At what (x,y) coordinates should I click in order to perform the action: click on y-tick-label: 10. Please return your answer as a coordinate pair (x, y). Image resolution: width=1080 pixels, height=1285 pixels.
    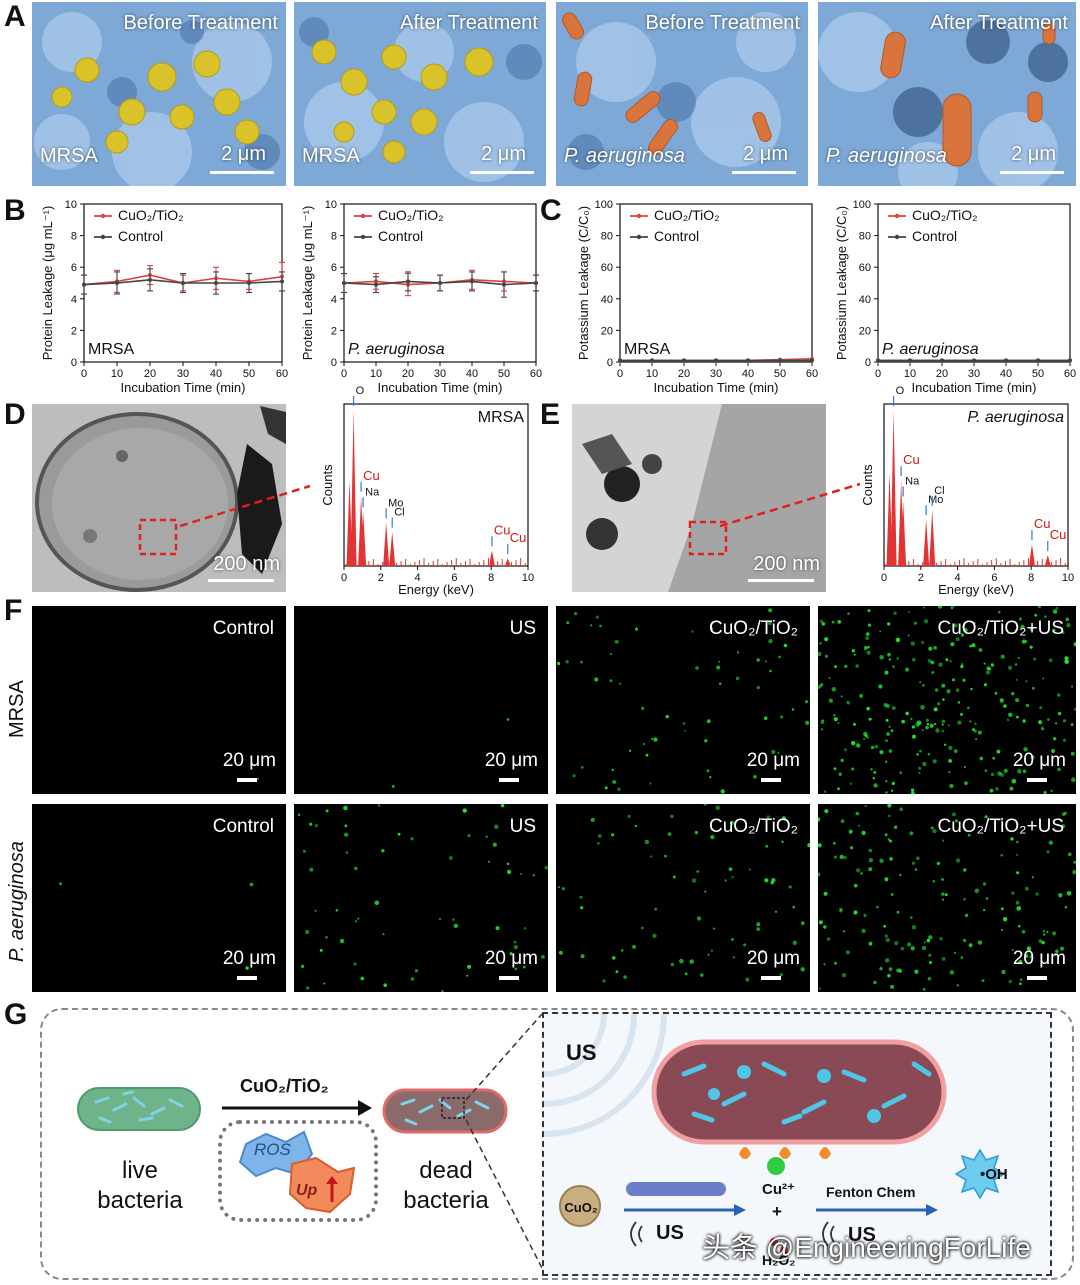
    Looking at the image, I should click on (331, 205).